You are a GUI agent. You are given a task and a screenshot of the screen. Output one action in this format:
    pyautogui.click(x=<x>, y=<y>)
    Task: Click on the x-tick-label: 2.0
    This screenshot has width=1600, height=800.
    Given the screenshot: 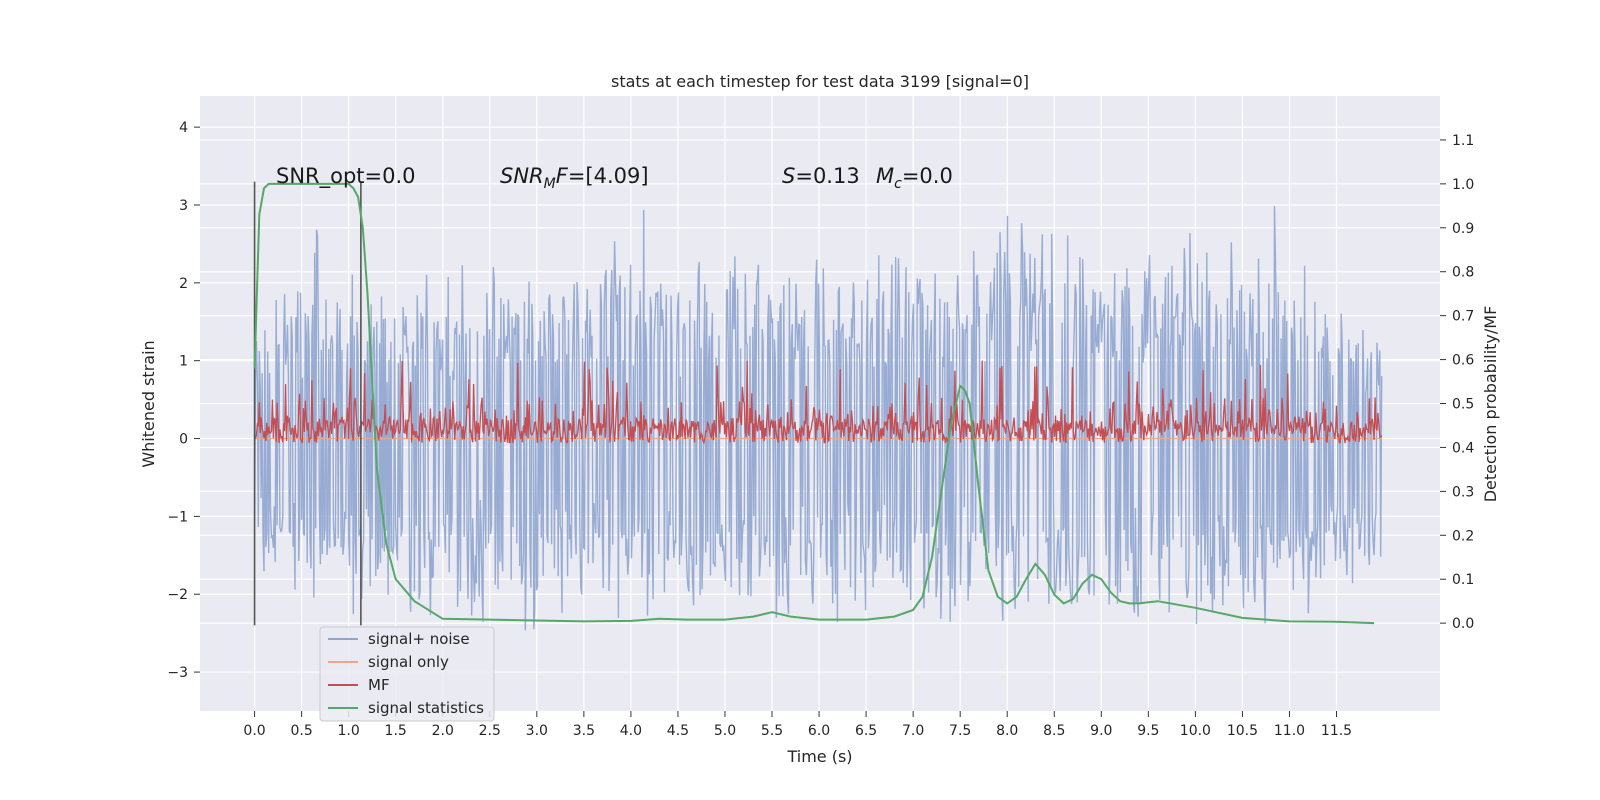 What is the action you would take?
    pyautogui.click(x=443, y=731)
    